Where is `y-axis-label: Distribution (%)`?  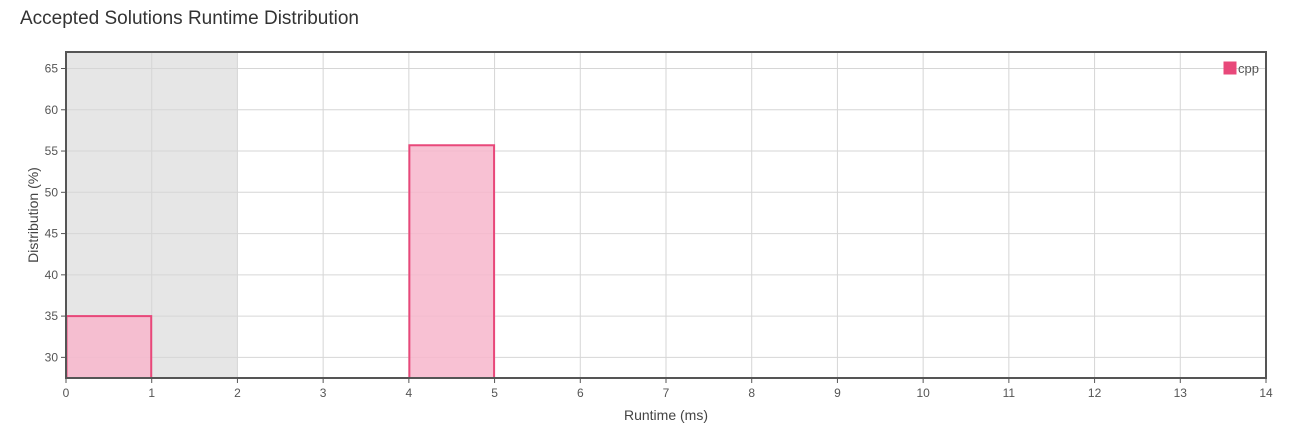
y-axis-label: Distribution (%) is located at coordinates (33, 215).